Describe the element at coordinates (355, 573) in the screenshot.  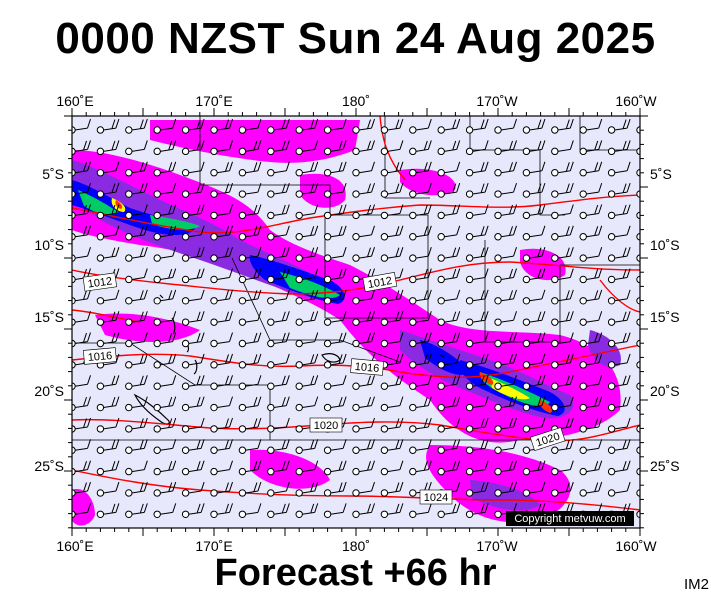
I see `forecast-label: Forecast +66 hr` at that location.